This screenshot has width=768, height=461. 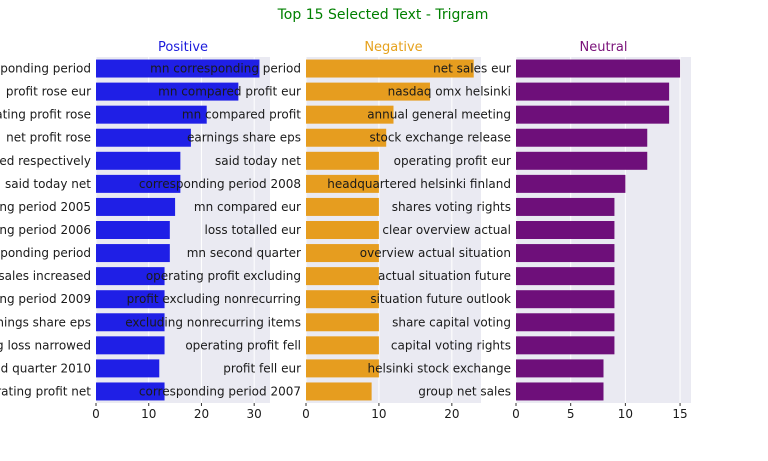 I want to click on negative-category-label: earnings share eps, so click(x=244, y=138).